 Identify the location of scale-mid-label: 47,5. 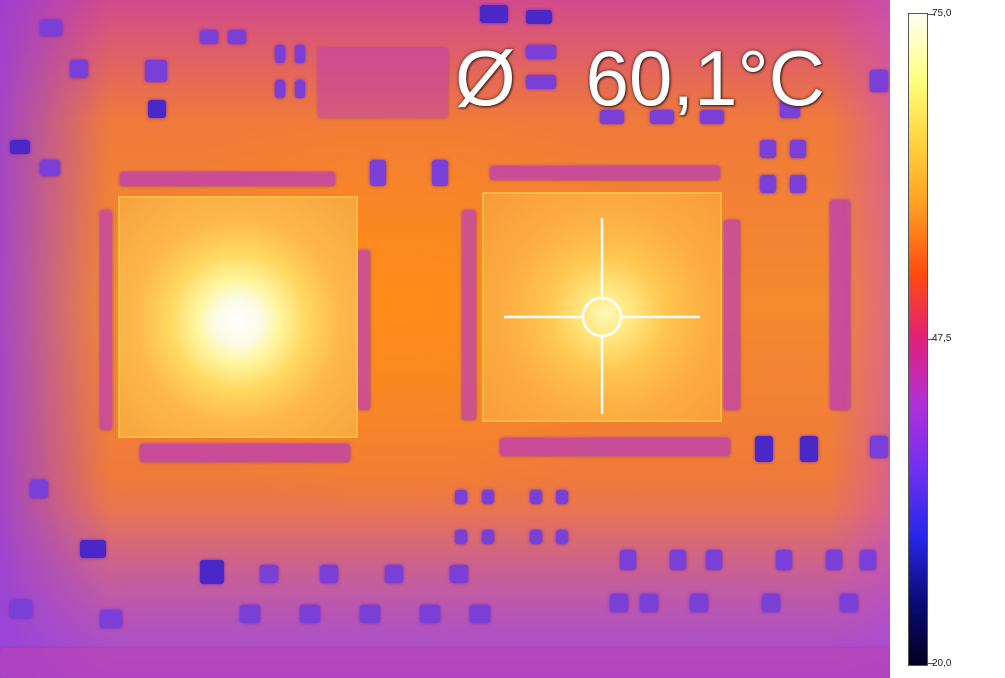
(942, 338).